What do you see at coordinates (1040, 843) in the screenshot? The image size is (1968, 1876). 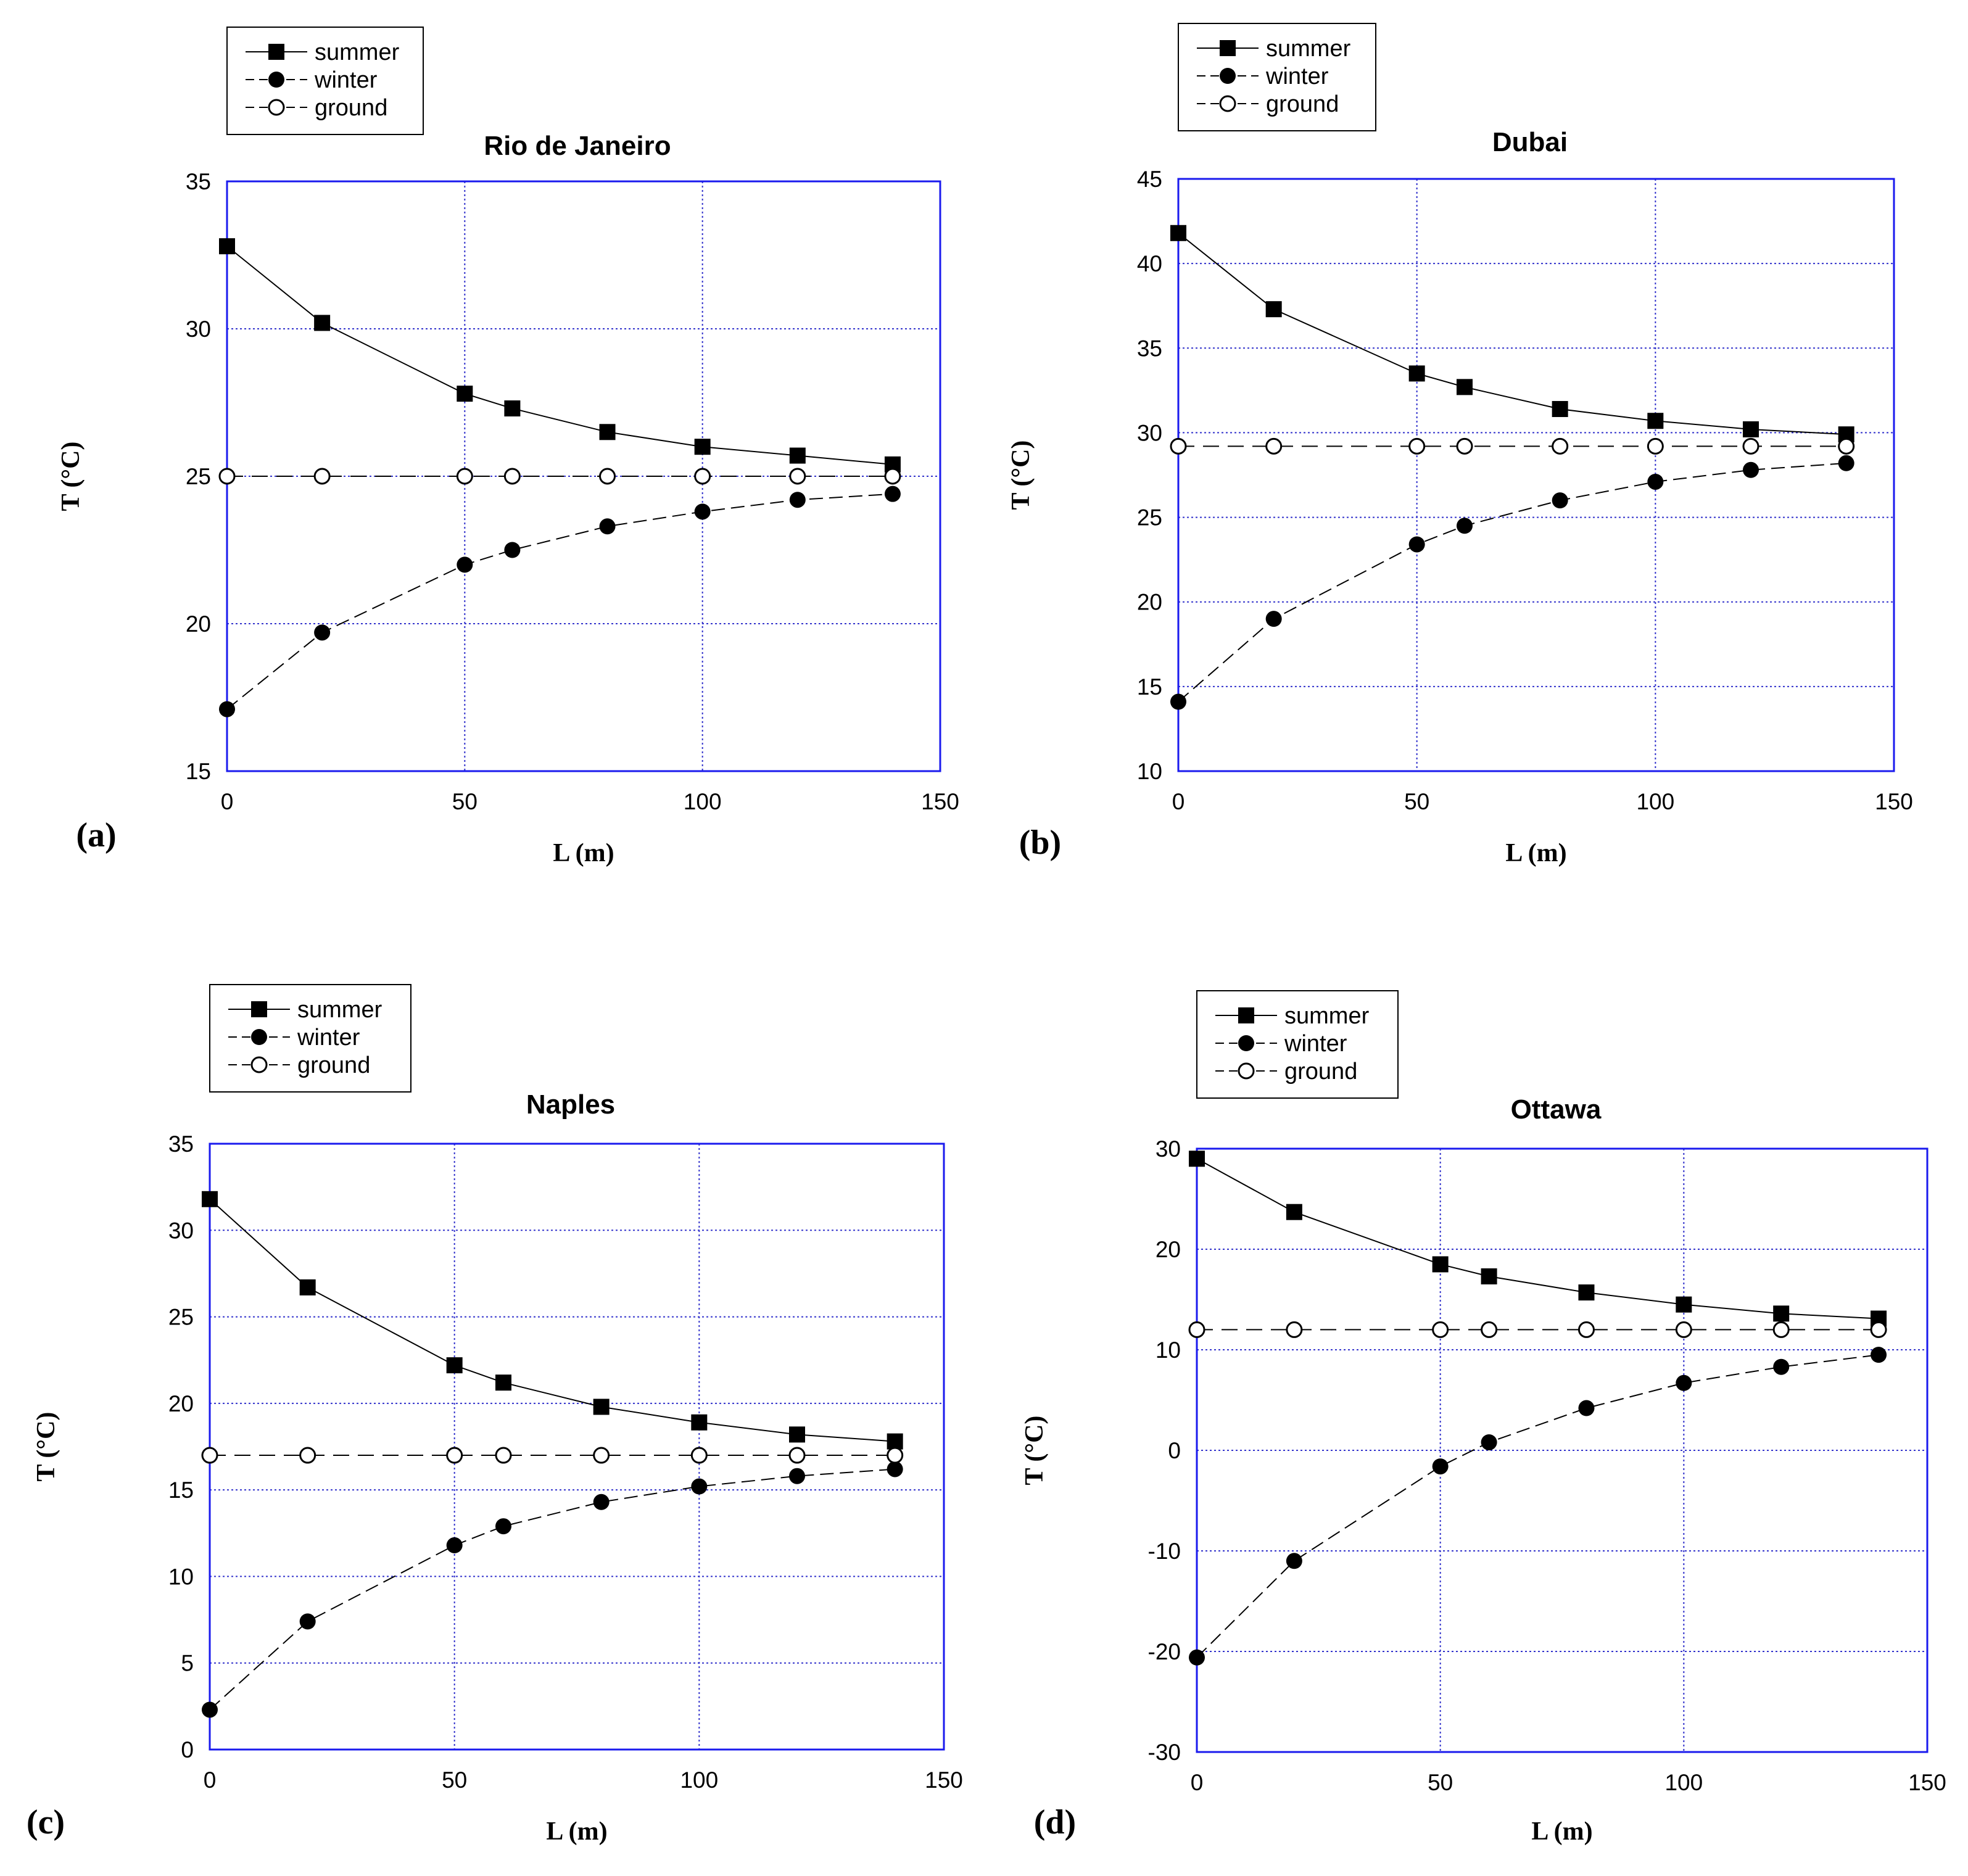 I see `panel-label: (b)` at bounding box center [1040, 843].